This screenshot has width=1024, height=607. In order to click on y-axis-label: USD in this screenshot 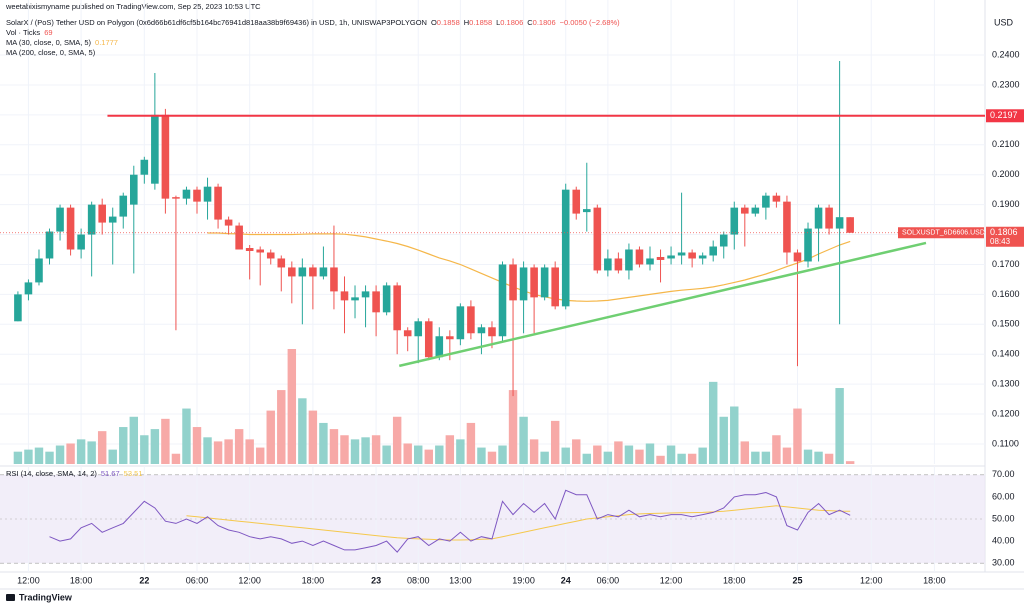, I will do `click(1004, 22)`.